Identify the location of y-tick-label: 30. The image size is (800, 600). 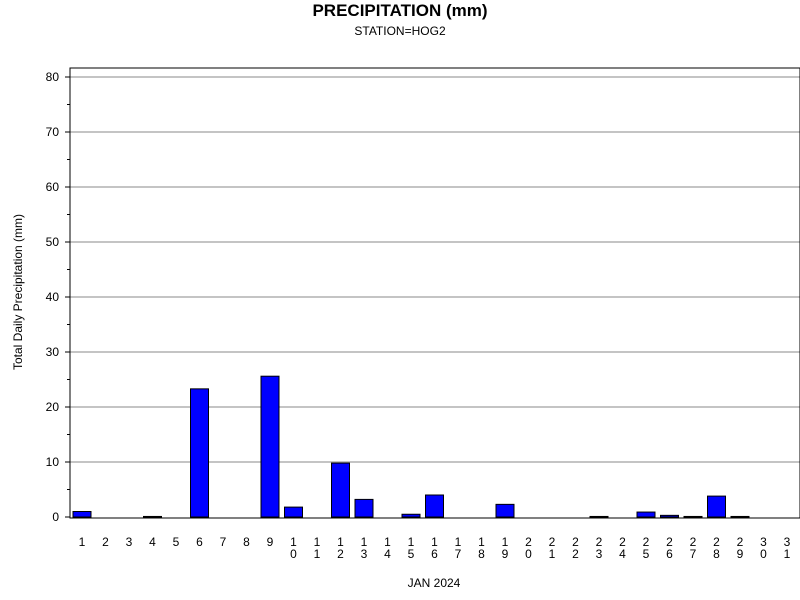
(53, 352).